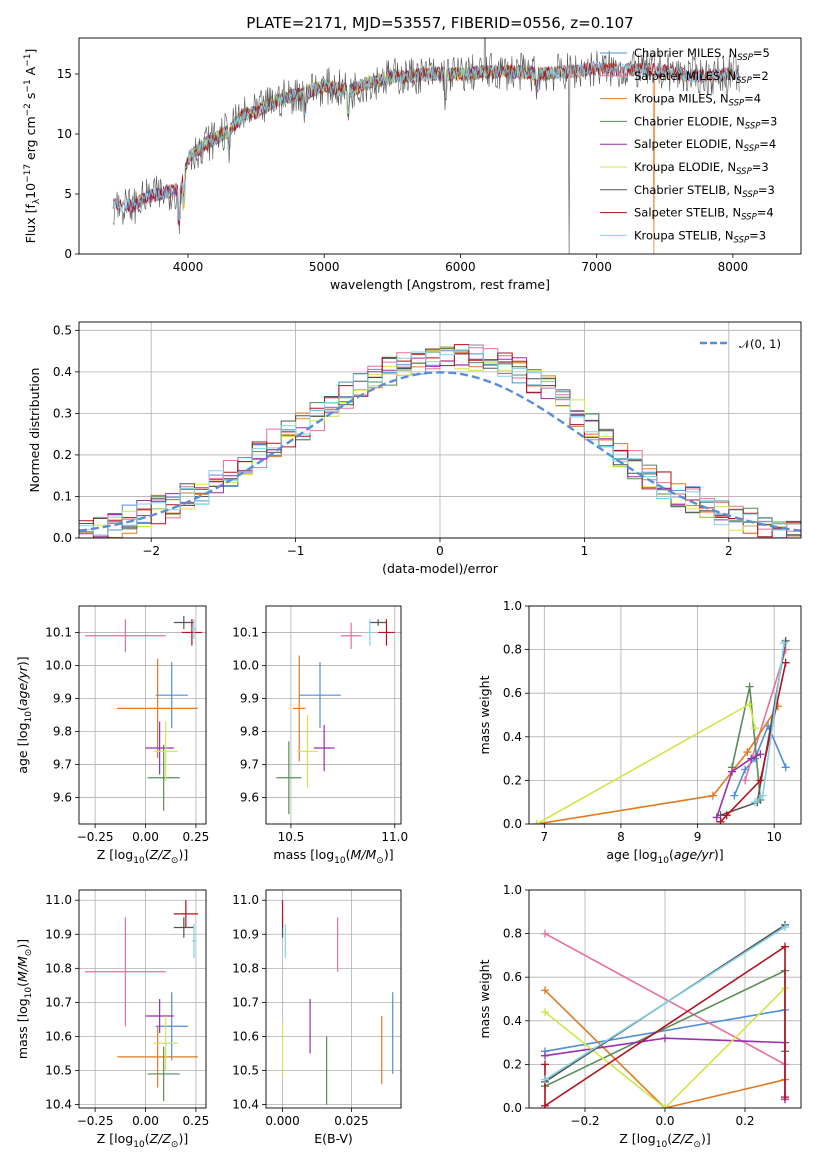 Image resolution: width=819 pixels, height=1170 pixels. What do you see at coordinates (664, 1121) in the screenshot?
I see `x-tick-label: 0.0` at bounding box center [664, 1121].